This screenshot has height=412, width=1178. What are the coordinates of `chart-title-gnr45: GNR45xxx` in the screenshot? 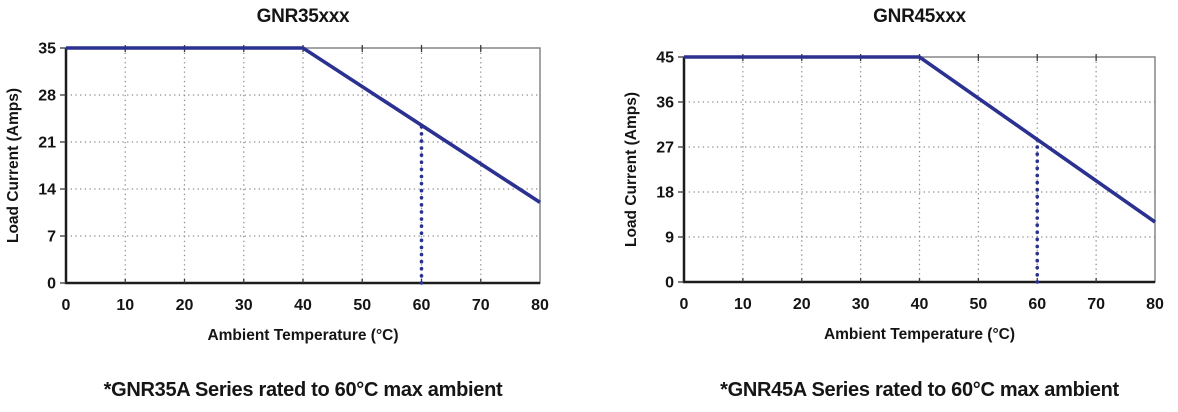 It's located at (919, 16).